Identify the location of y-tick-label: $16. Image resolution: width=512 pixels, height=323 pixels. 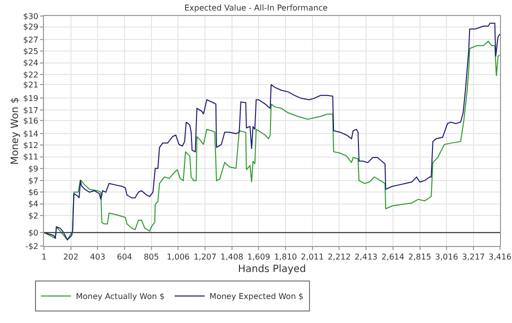
(30, 121).